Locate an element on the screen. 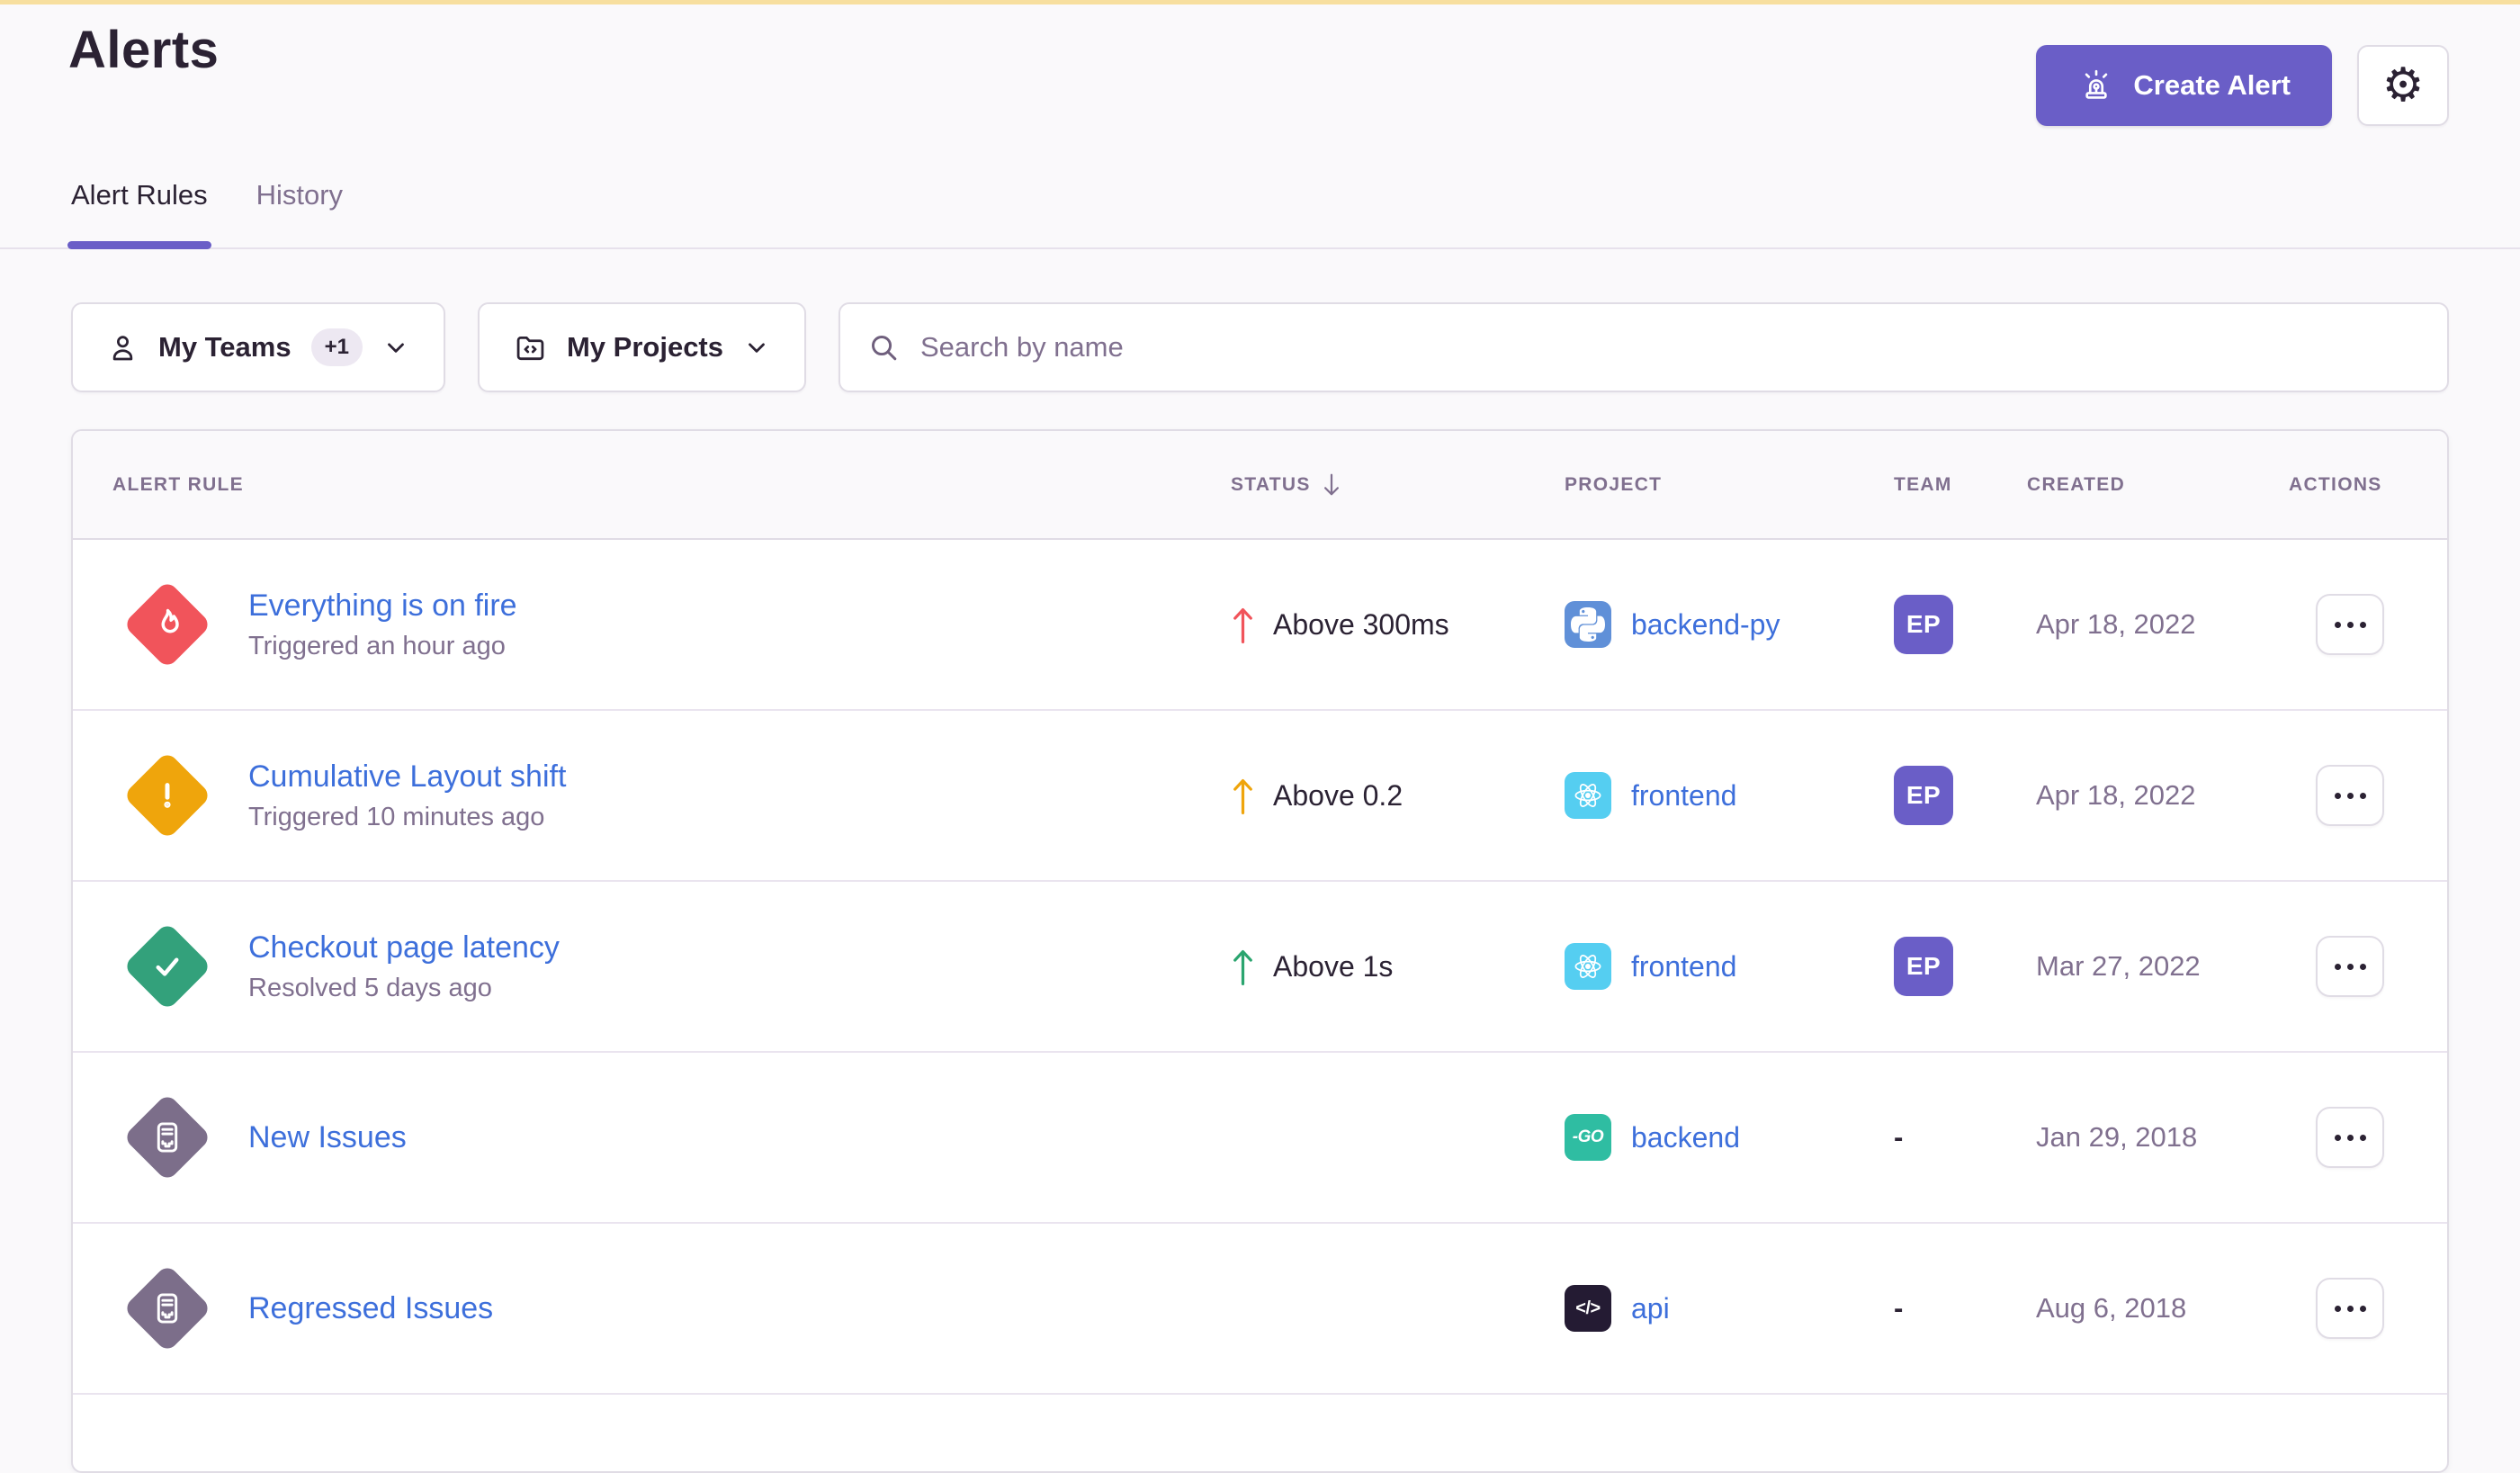 The image size is (2520, 1473). gear-icon: ⚙ is located at coordinates (2403, 85).